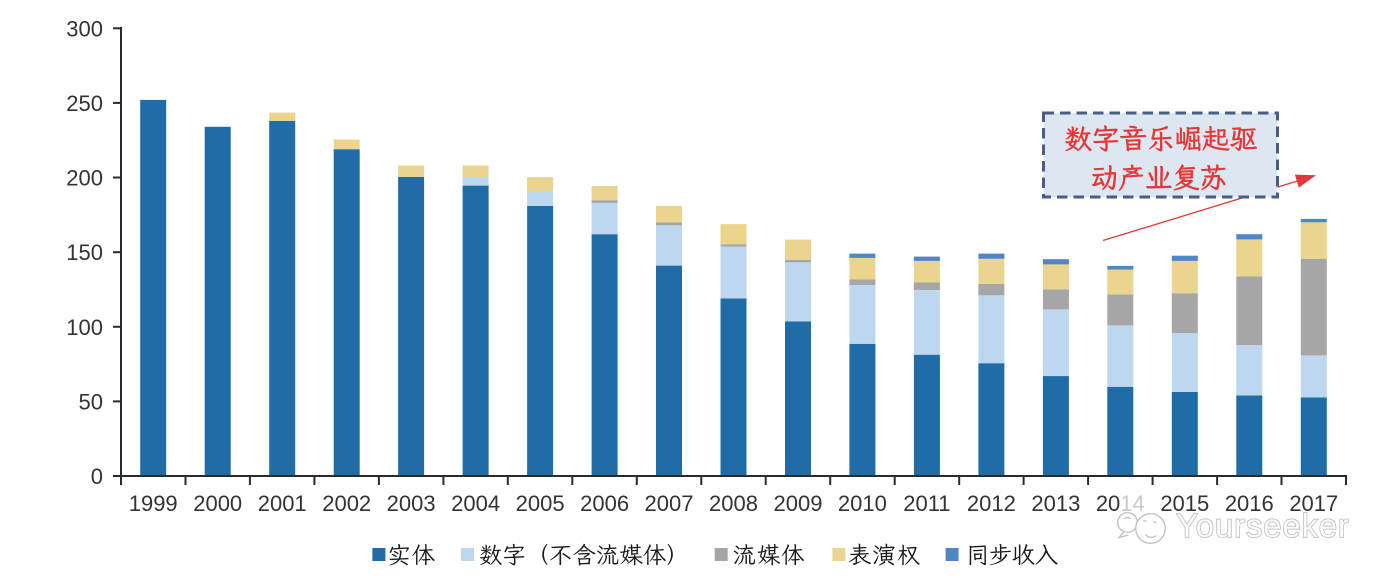 This screenshot has width=1398, height=587. What do you see at coordinates (1313, 503) in the screenshot?
I see `svg-text: 2017` at bounding box center [1313, 503].